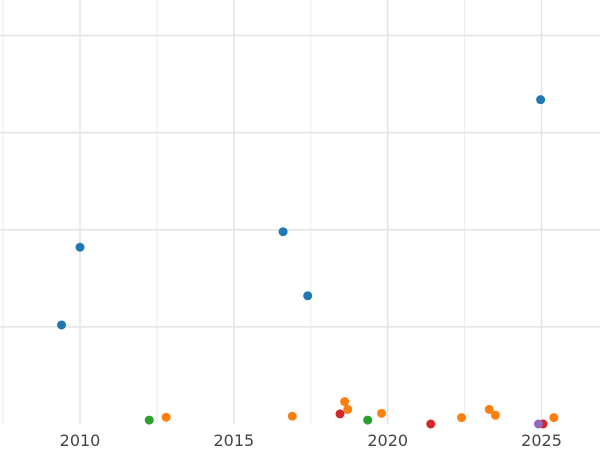  What do you see at coordinates (233, 440) in the screenshot?
I see `x-tick-label: 2015` at bounding box center [233, 440].